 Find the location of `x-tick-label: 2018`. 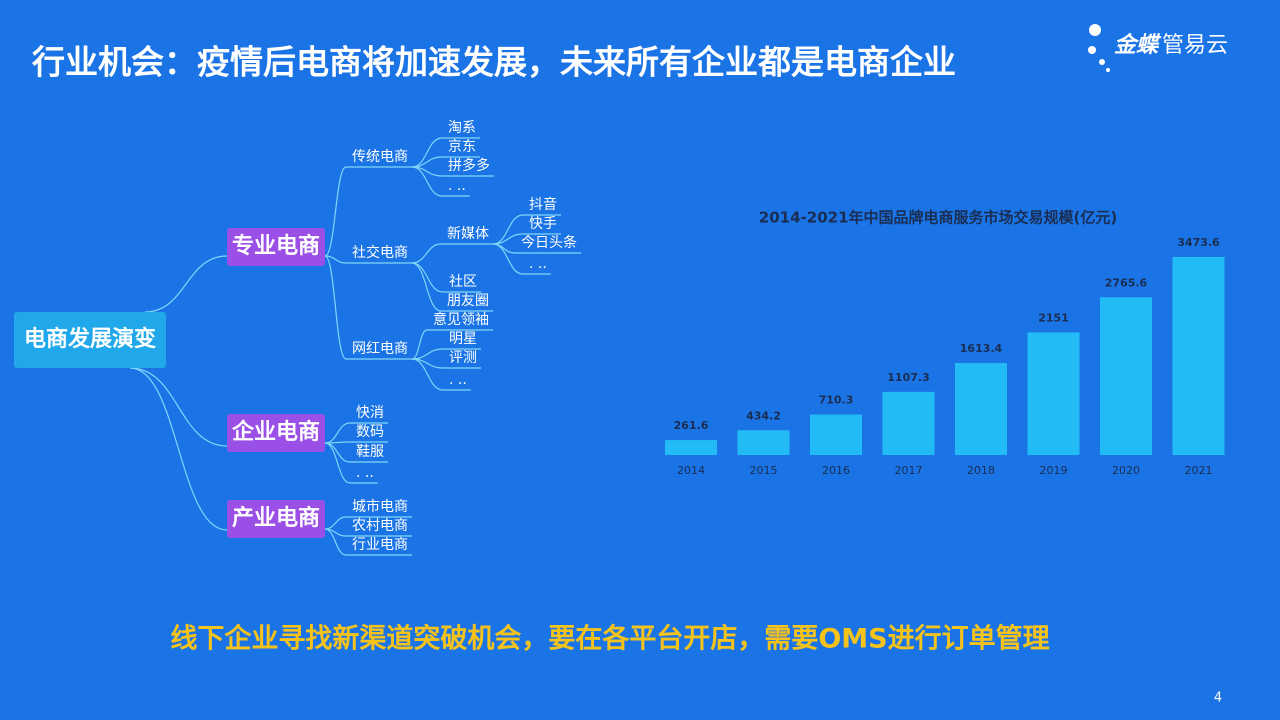

x-tick-label: 2018 is located at coordinates (981, 470).